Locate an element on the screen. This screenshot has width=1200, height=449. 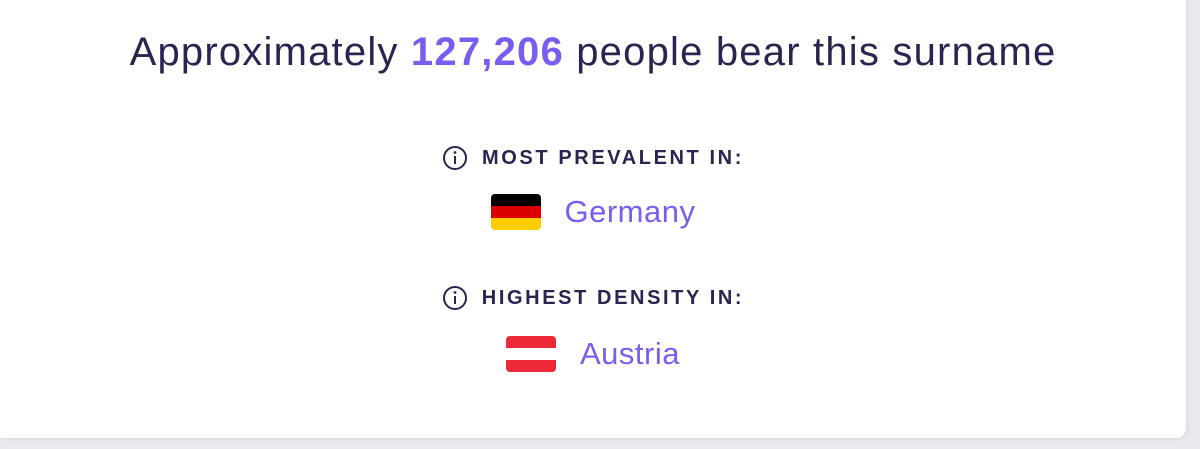
highest-density-label-row: HIGHEST DENSITY IN: is located at coordinates (593, 298).